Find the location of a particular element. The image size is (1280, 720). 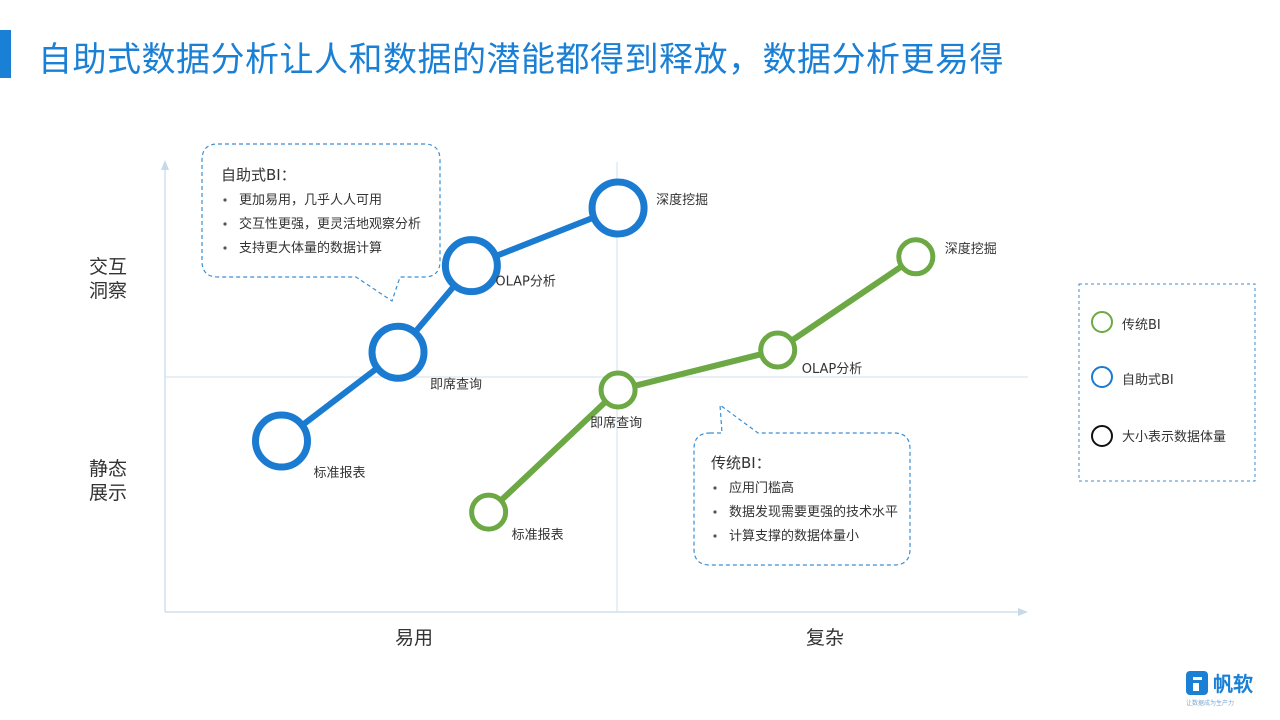

legend: 传统BI 自助式BI 大小表示数据体量 is located at coordinates (1167, 382).